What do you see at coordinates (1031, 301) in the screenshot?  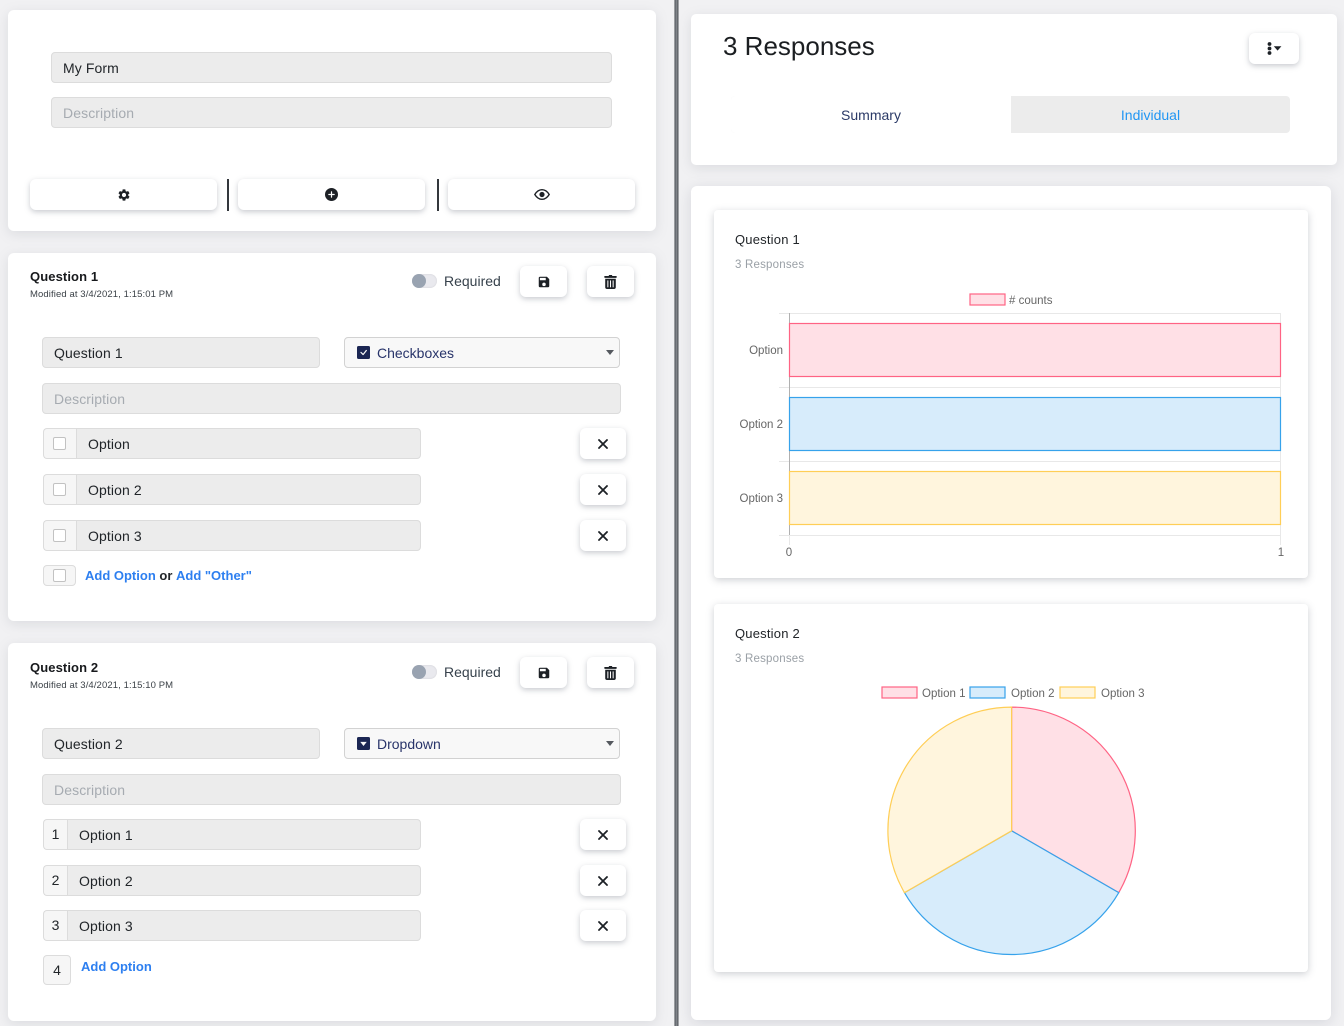 I see `svg-text: # counts` at bounding box center [1031, 301].